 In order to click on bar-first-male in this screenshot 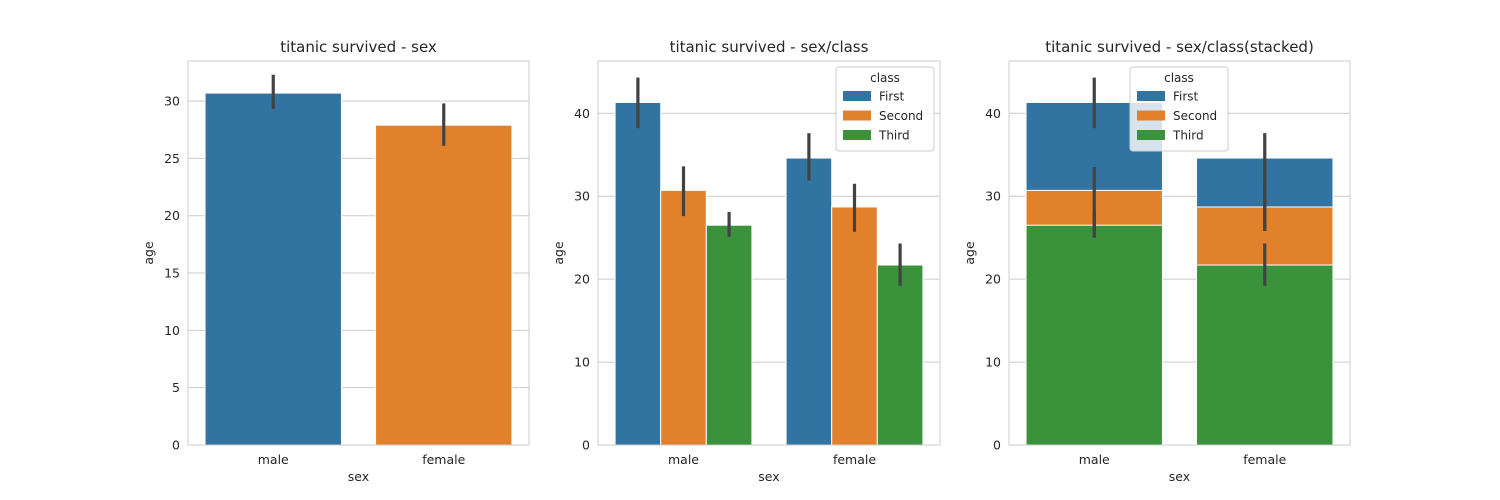, I will do `click(638, 273)`.